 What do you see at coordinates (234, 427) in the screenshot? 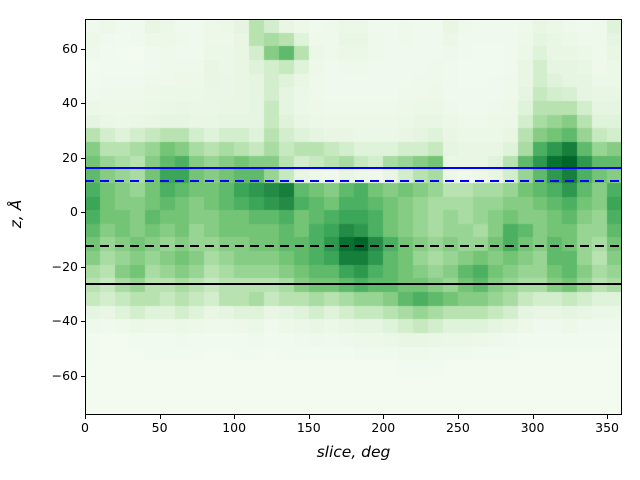
I see `x-tick-label: 100` at bounding box center [234, 427].